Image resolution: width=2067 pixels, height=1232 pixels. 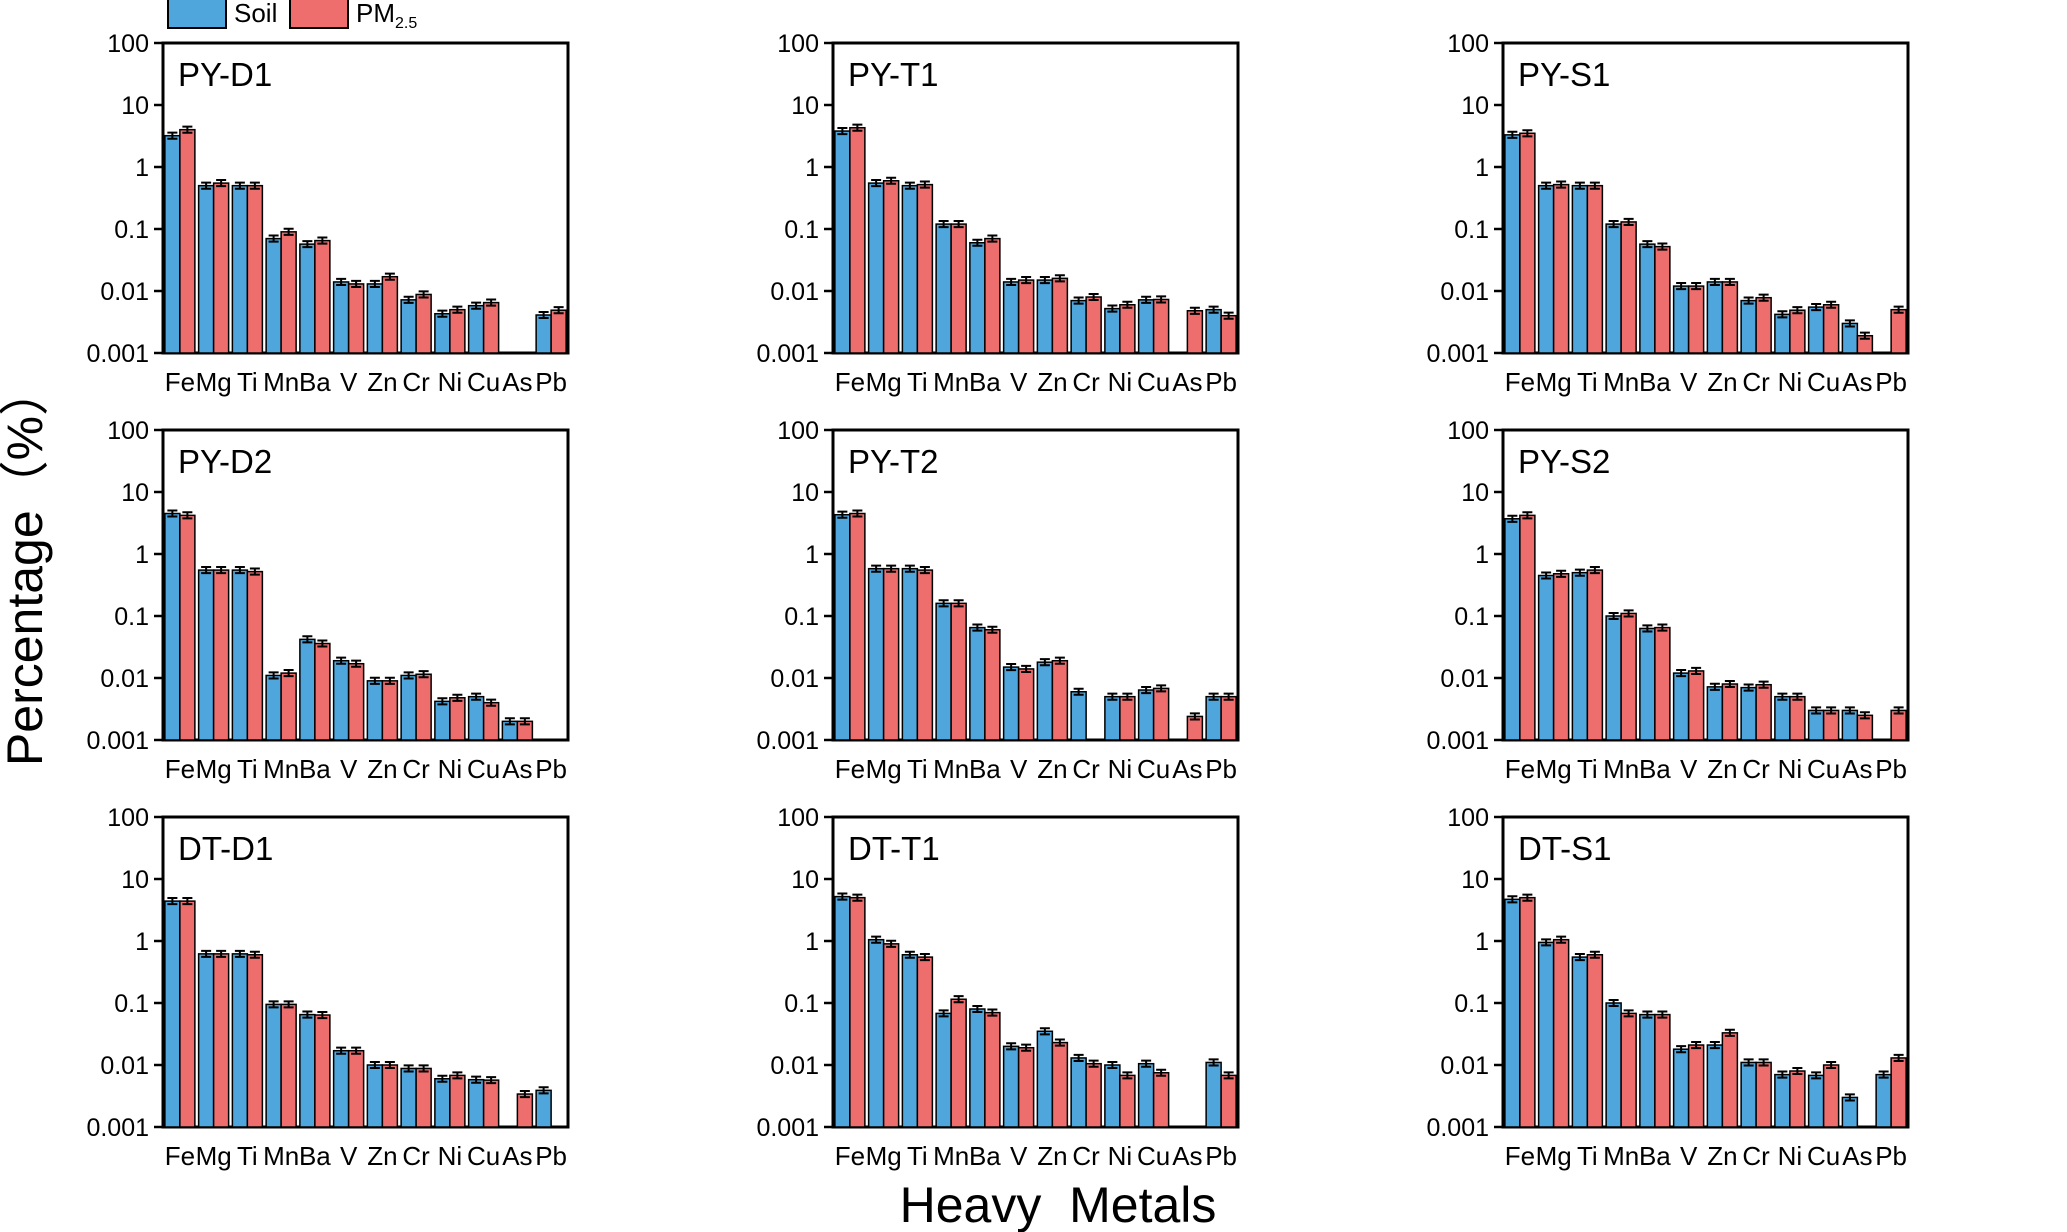 I want to click on x-tick-label: Ni, so click(x=1790, y=382).